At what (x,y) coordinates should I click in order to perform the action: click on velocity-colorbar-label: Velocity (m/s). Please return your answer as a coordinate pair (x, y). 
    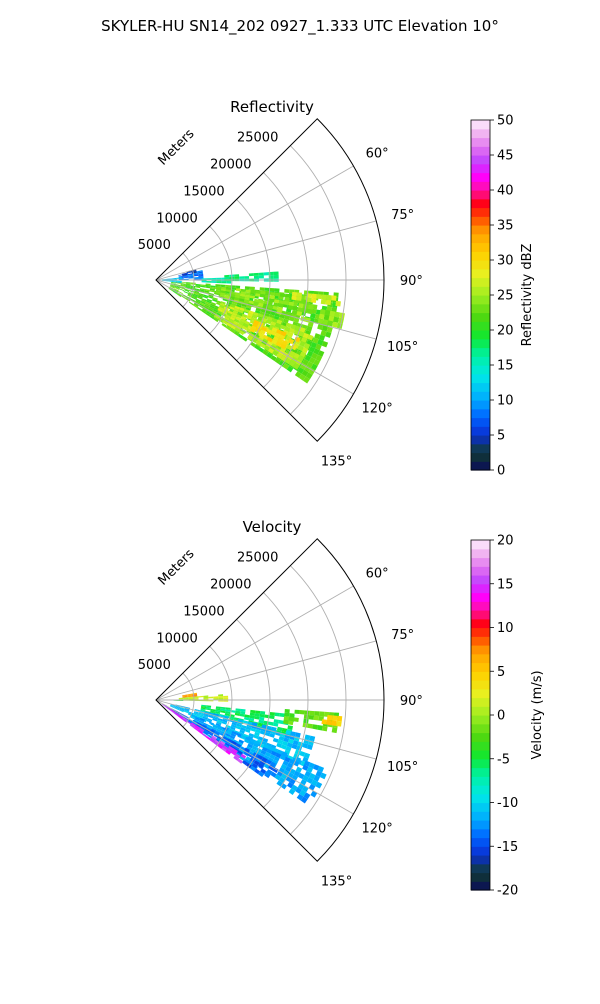
    Looking at the image, I should click on (537, 714).